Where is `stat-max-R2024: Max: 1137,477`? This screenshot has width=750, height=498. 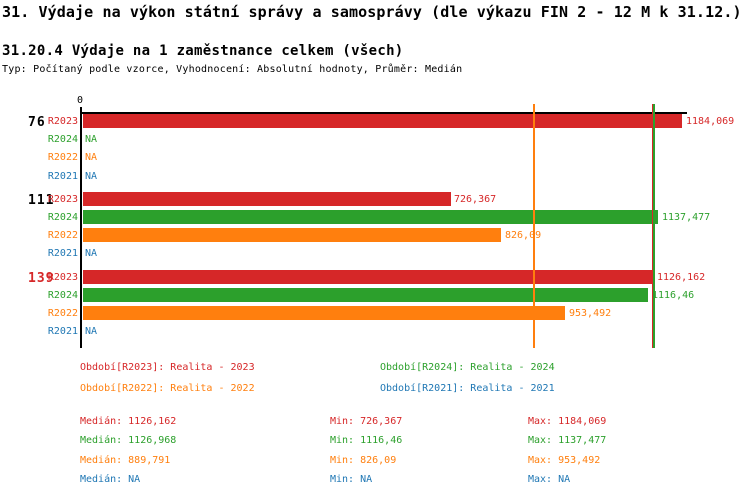
stat-max-R2024: Max: 1137,477 is located at coordinates (567, 440).